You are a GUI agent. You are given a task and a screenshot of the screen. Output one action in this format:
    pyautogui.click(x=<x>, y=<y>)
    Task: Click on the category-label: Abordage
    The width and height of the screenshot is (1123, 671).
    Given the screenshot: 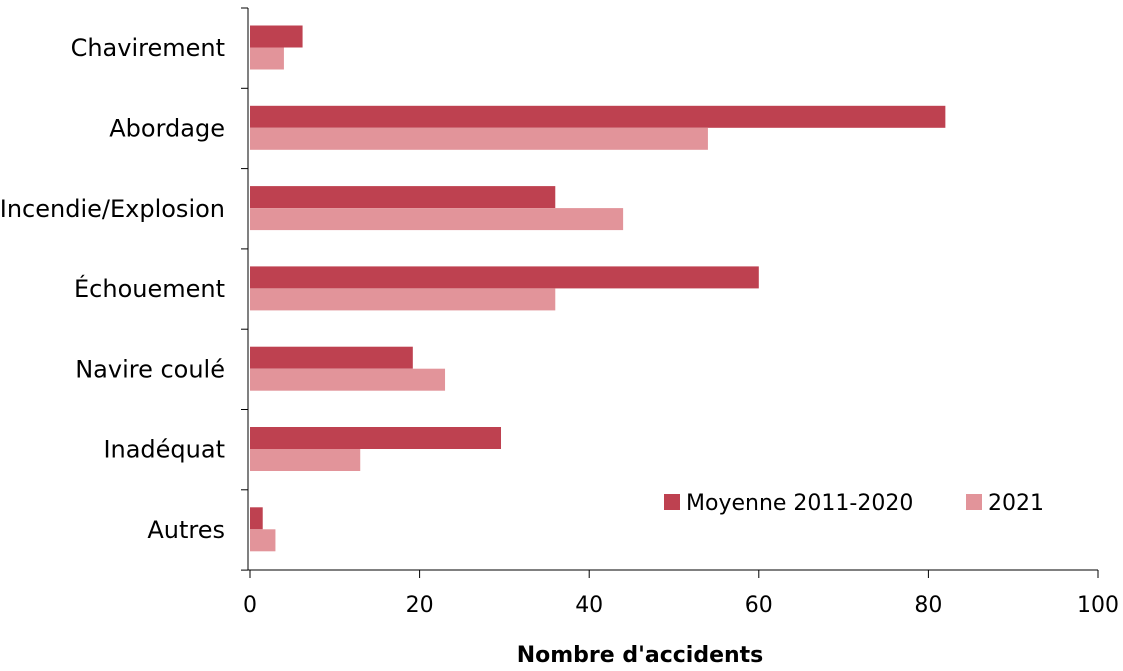 What is the action you would take?
    pyautogui.click(x=167, y=128)
    